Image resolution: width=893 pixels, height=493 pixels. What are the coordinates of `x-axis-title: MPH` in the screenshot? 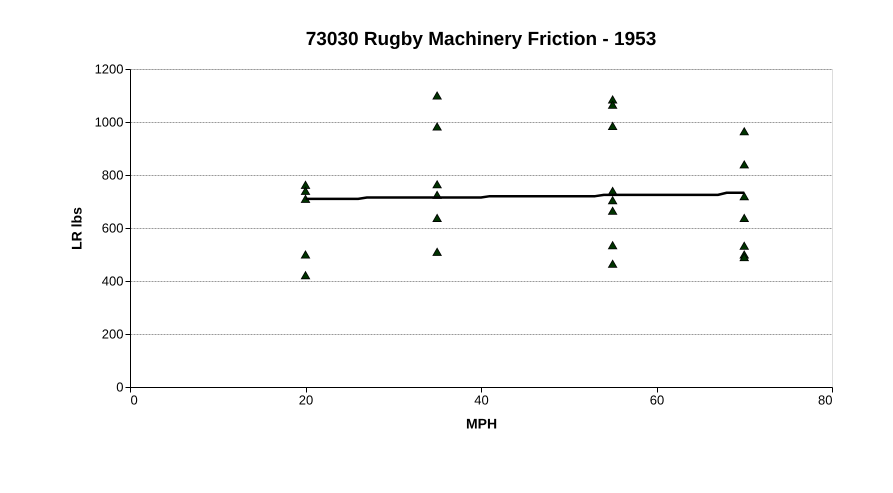 It's located at (482, 424).